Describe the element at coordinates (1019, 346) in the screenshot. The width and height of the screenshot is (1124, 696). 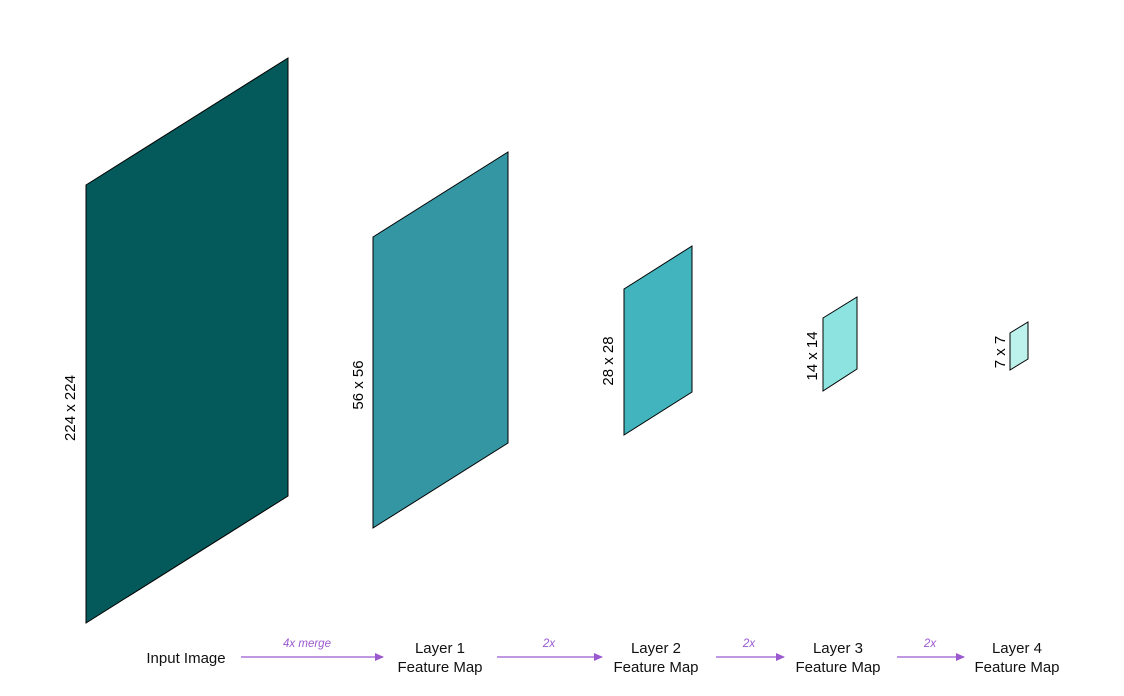
I see `layer4-feature-map-plane` at that location.